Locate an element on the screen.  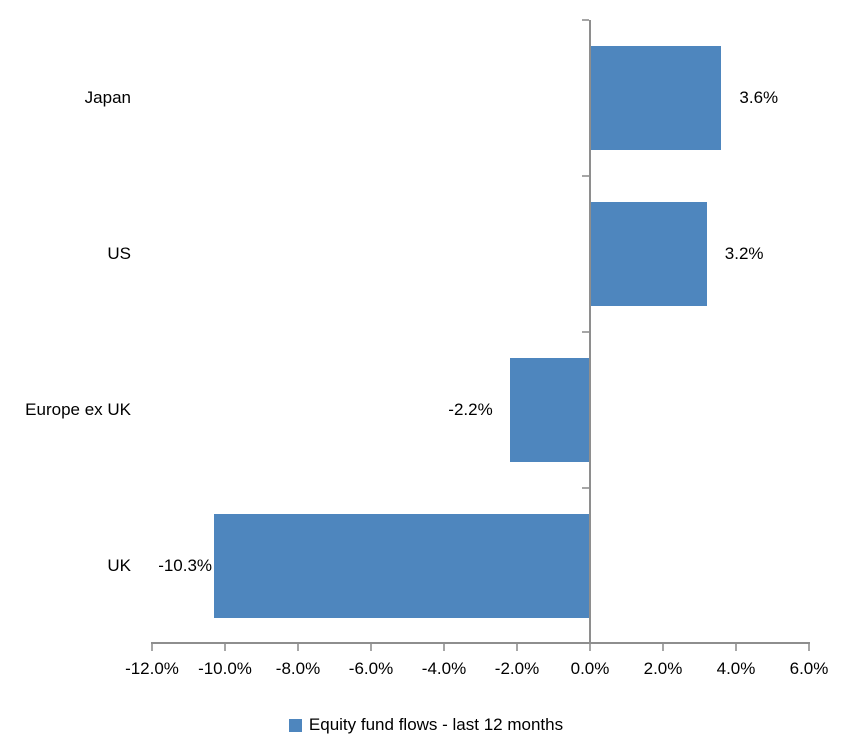
value-label: 3.2% is located at coordinates (744, 253).